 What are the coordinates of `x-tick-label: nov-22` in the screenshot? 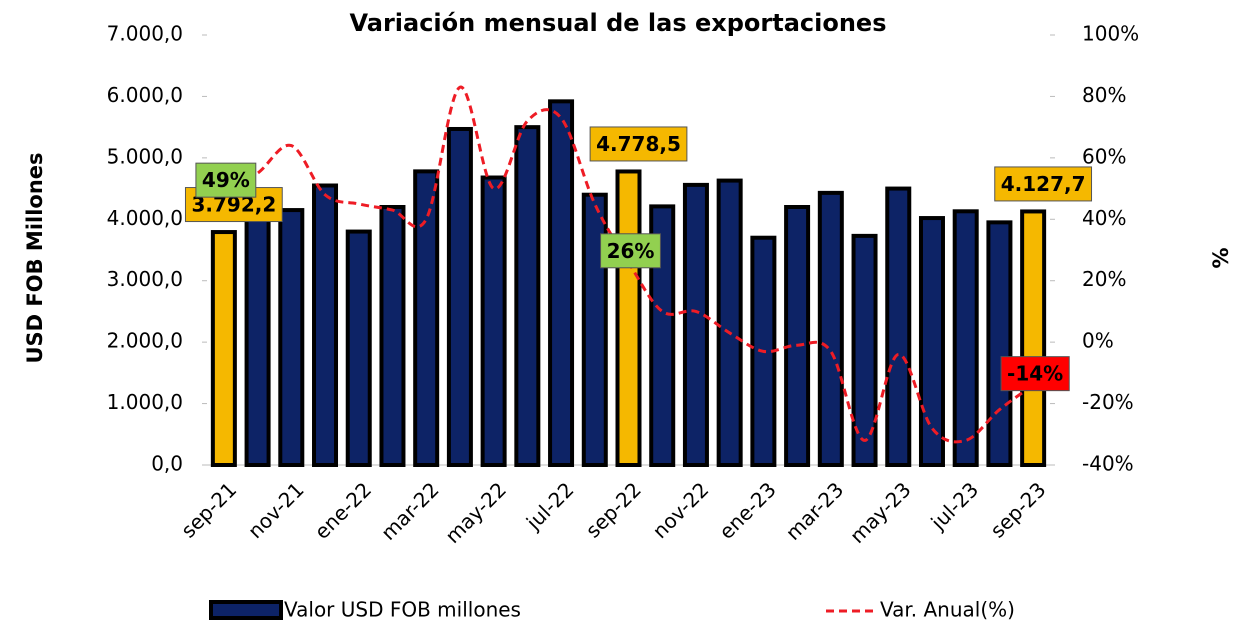 It's located at (681, 510).